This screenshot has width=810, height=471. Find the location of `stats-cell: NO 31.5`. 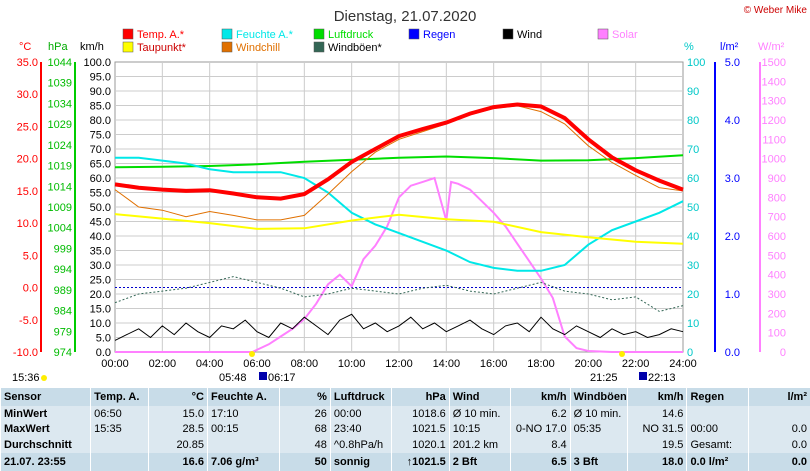

stats-cell: NO 31.5 is located at coordinates (657, 429).